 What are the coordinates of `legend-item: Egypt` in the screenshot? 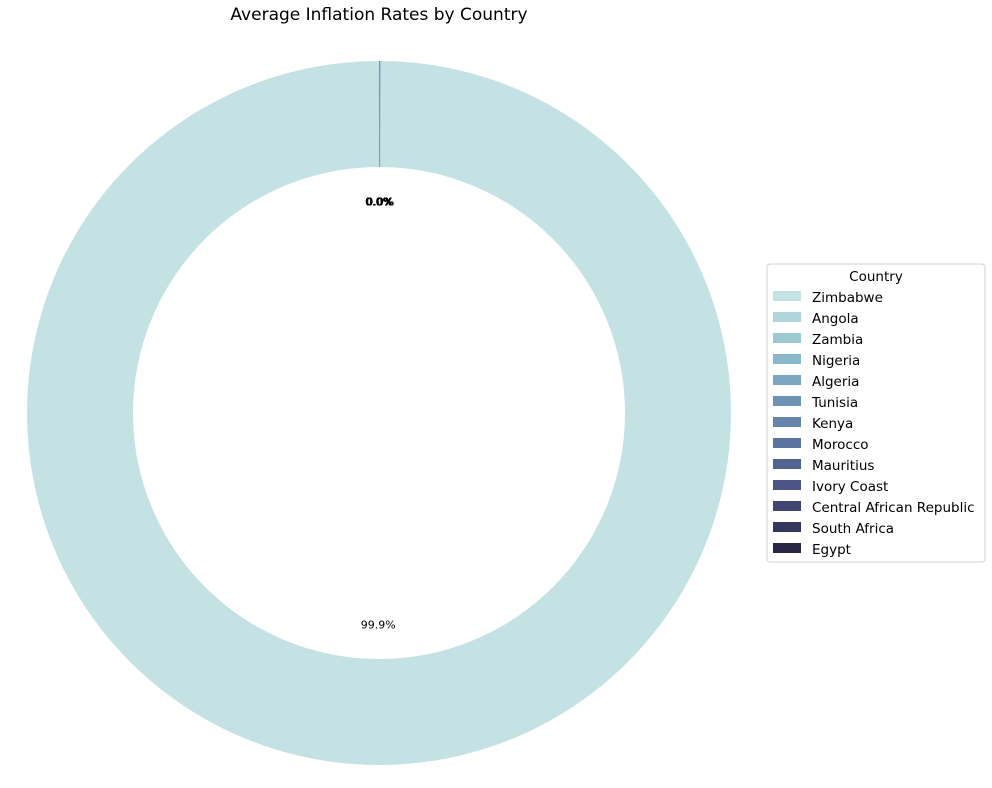 It's located at (812, 550).